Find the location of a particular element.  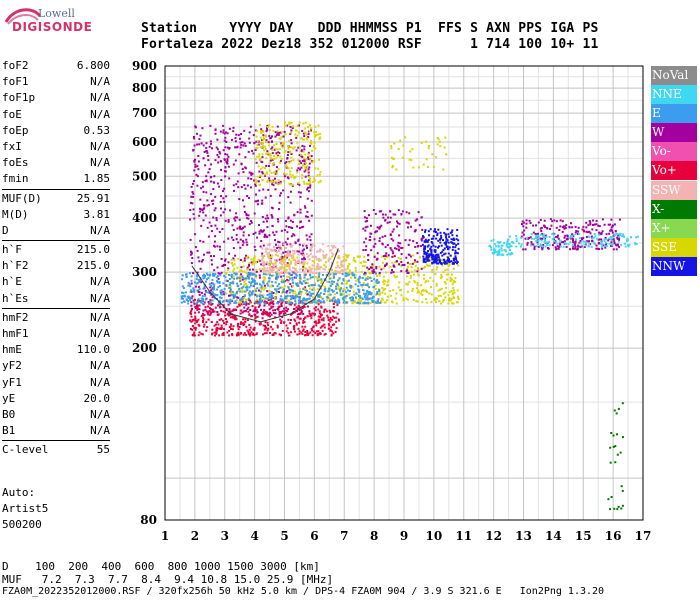

y-tick-label: 400 is located at coordinates (144, 218).